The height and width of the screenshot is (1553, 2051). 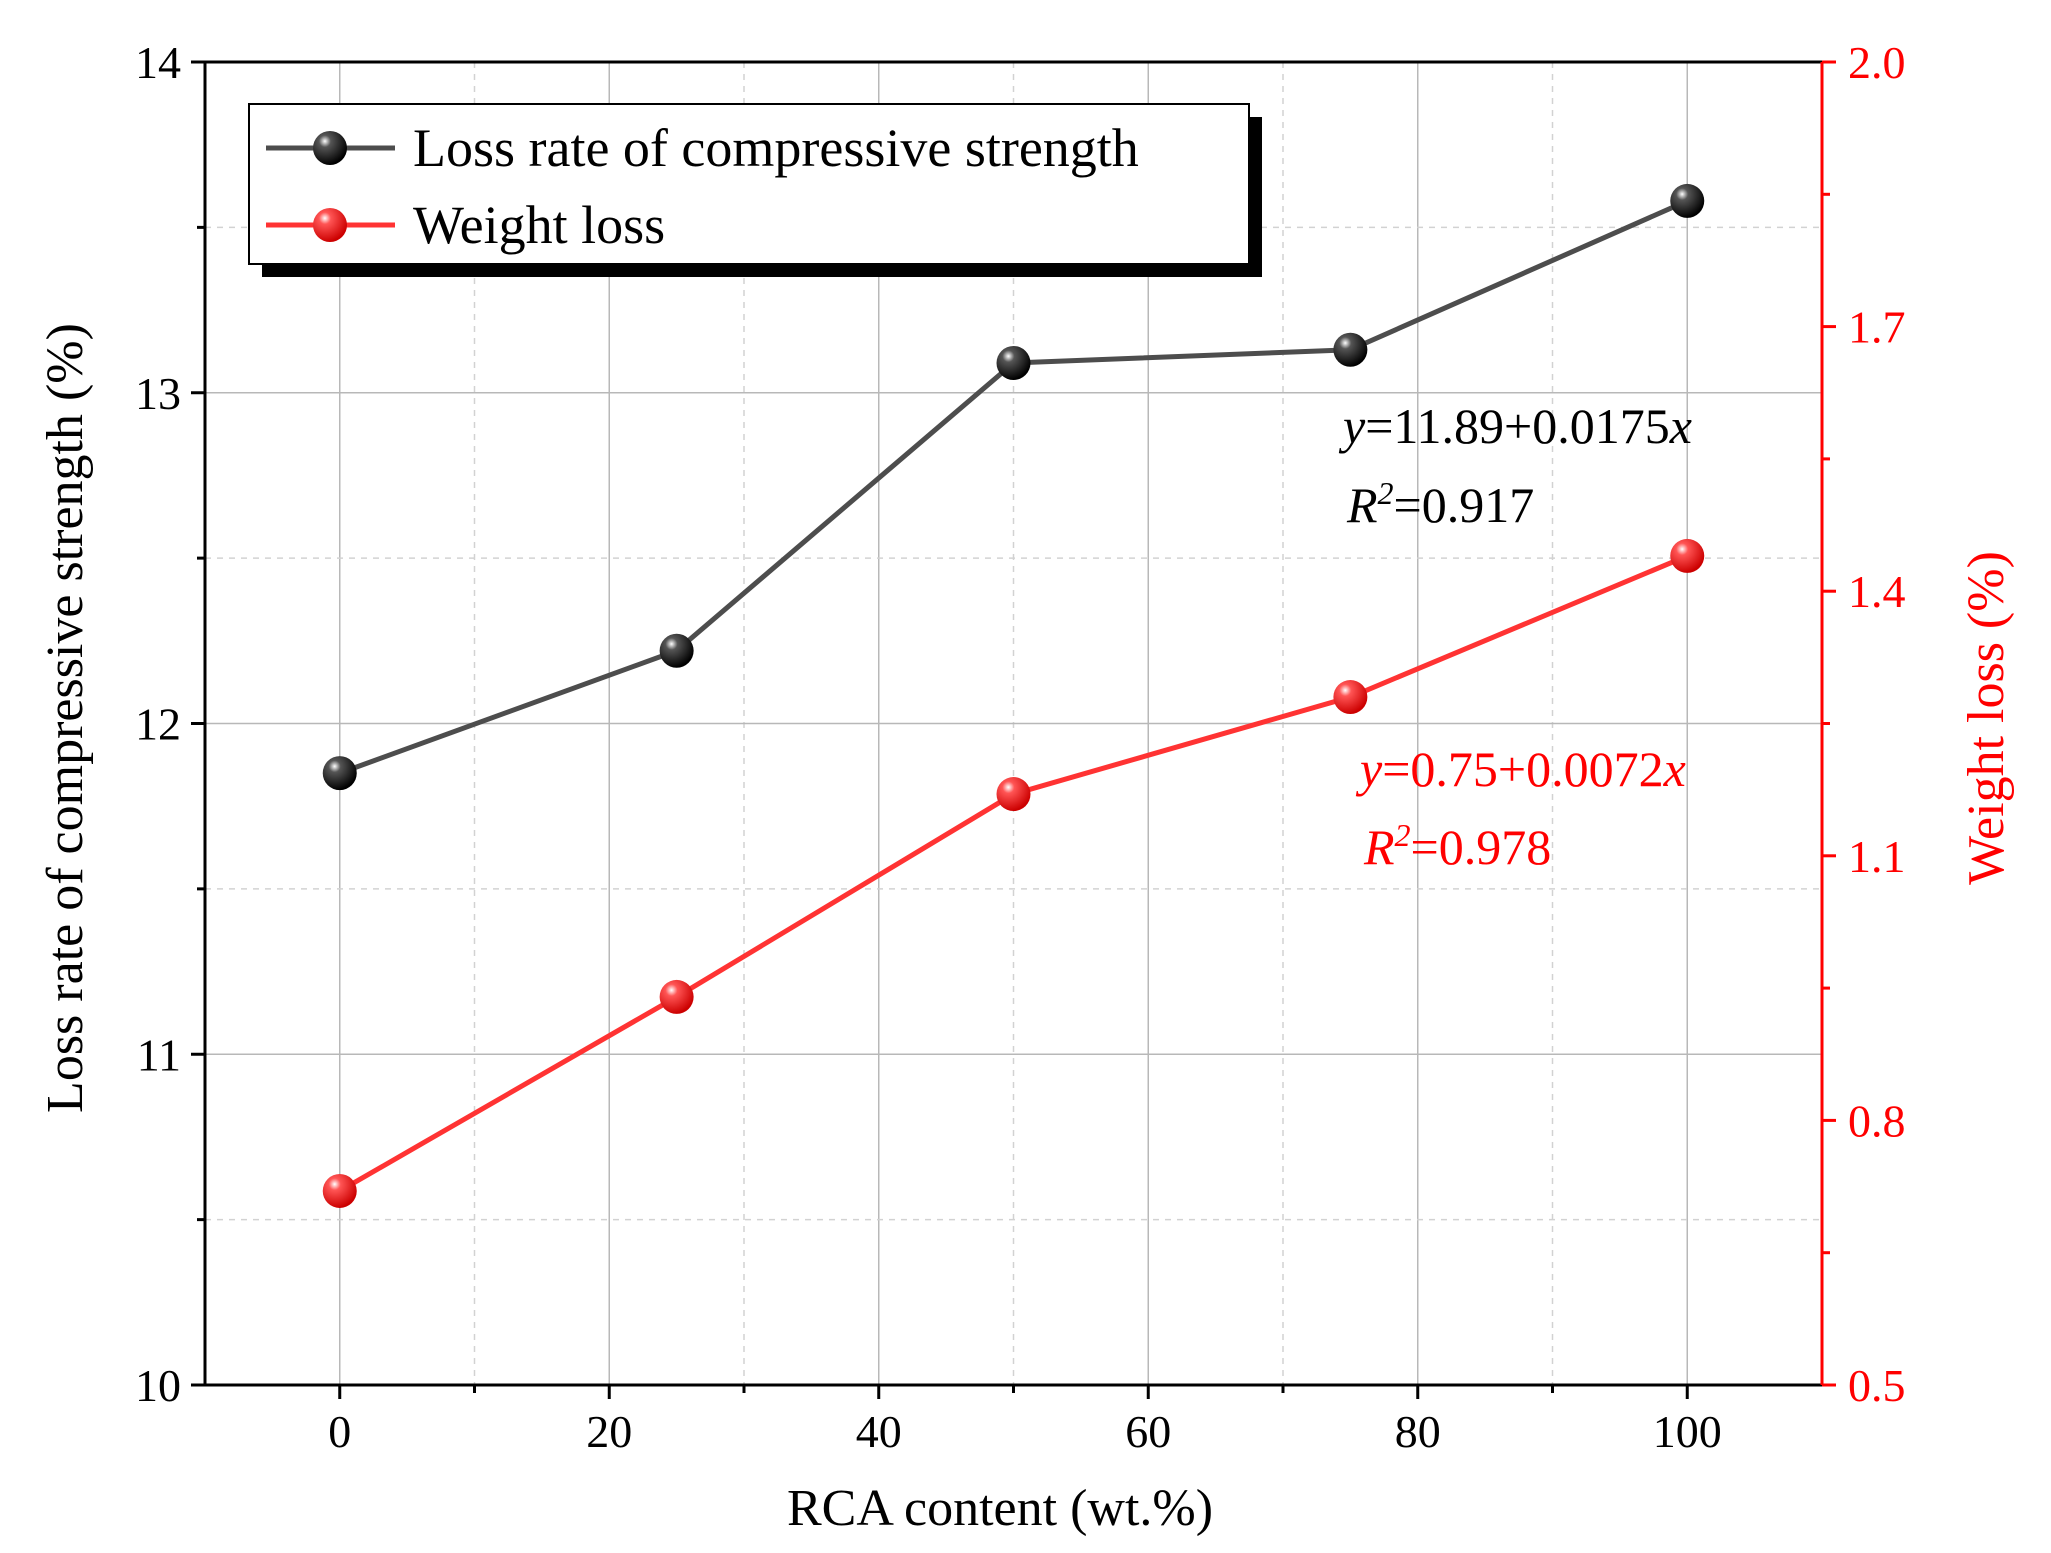 I want to click on y-left-tick-label: 12, so click(x=158, y=724).